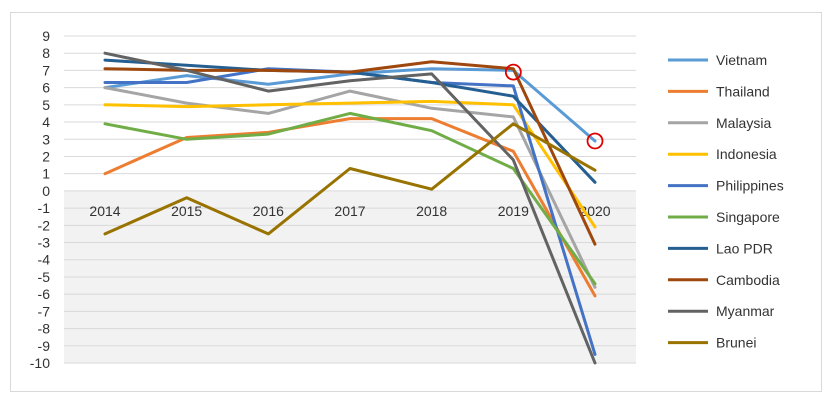  What do you see at coordinates (46, 70) in the screenshot?
I see `y-tick-label: 7` at bounding box center [46, 70].